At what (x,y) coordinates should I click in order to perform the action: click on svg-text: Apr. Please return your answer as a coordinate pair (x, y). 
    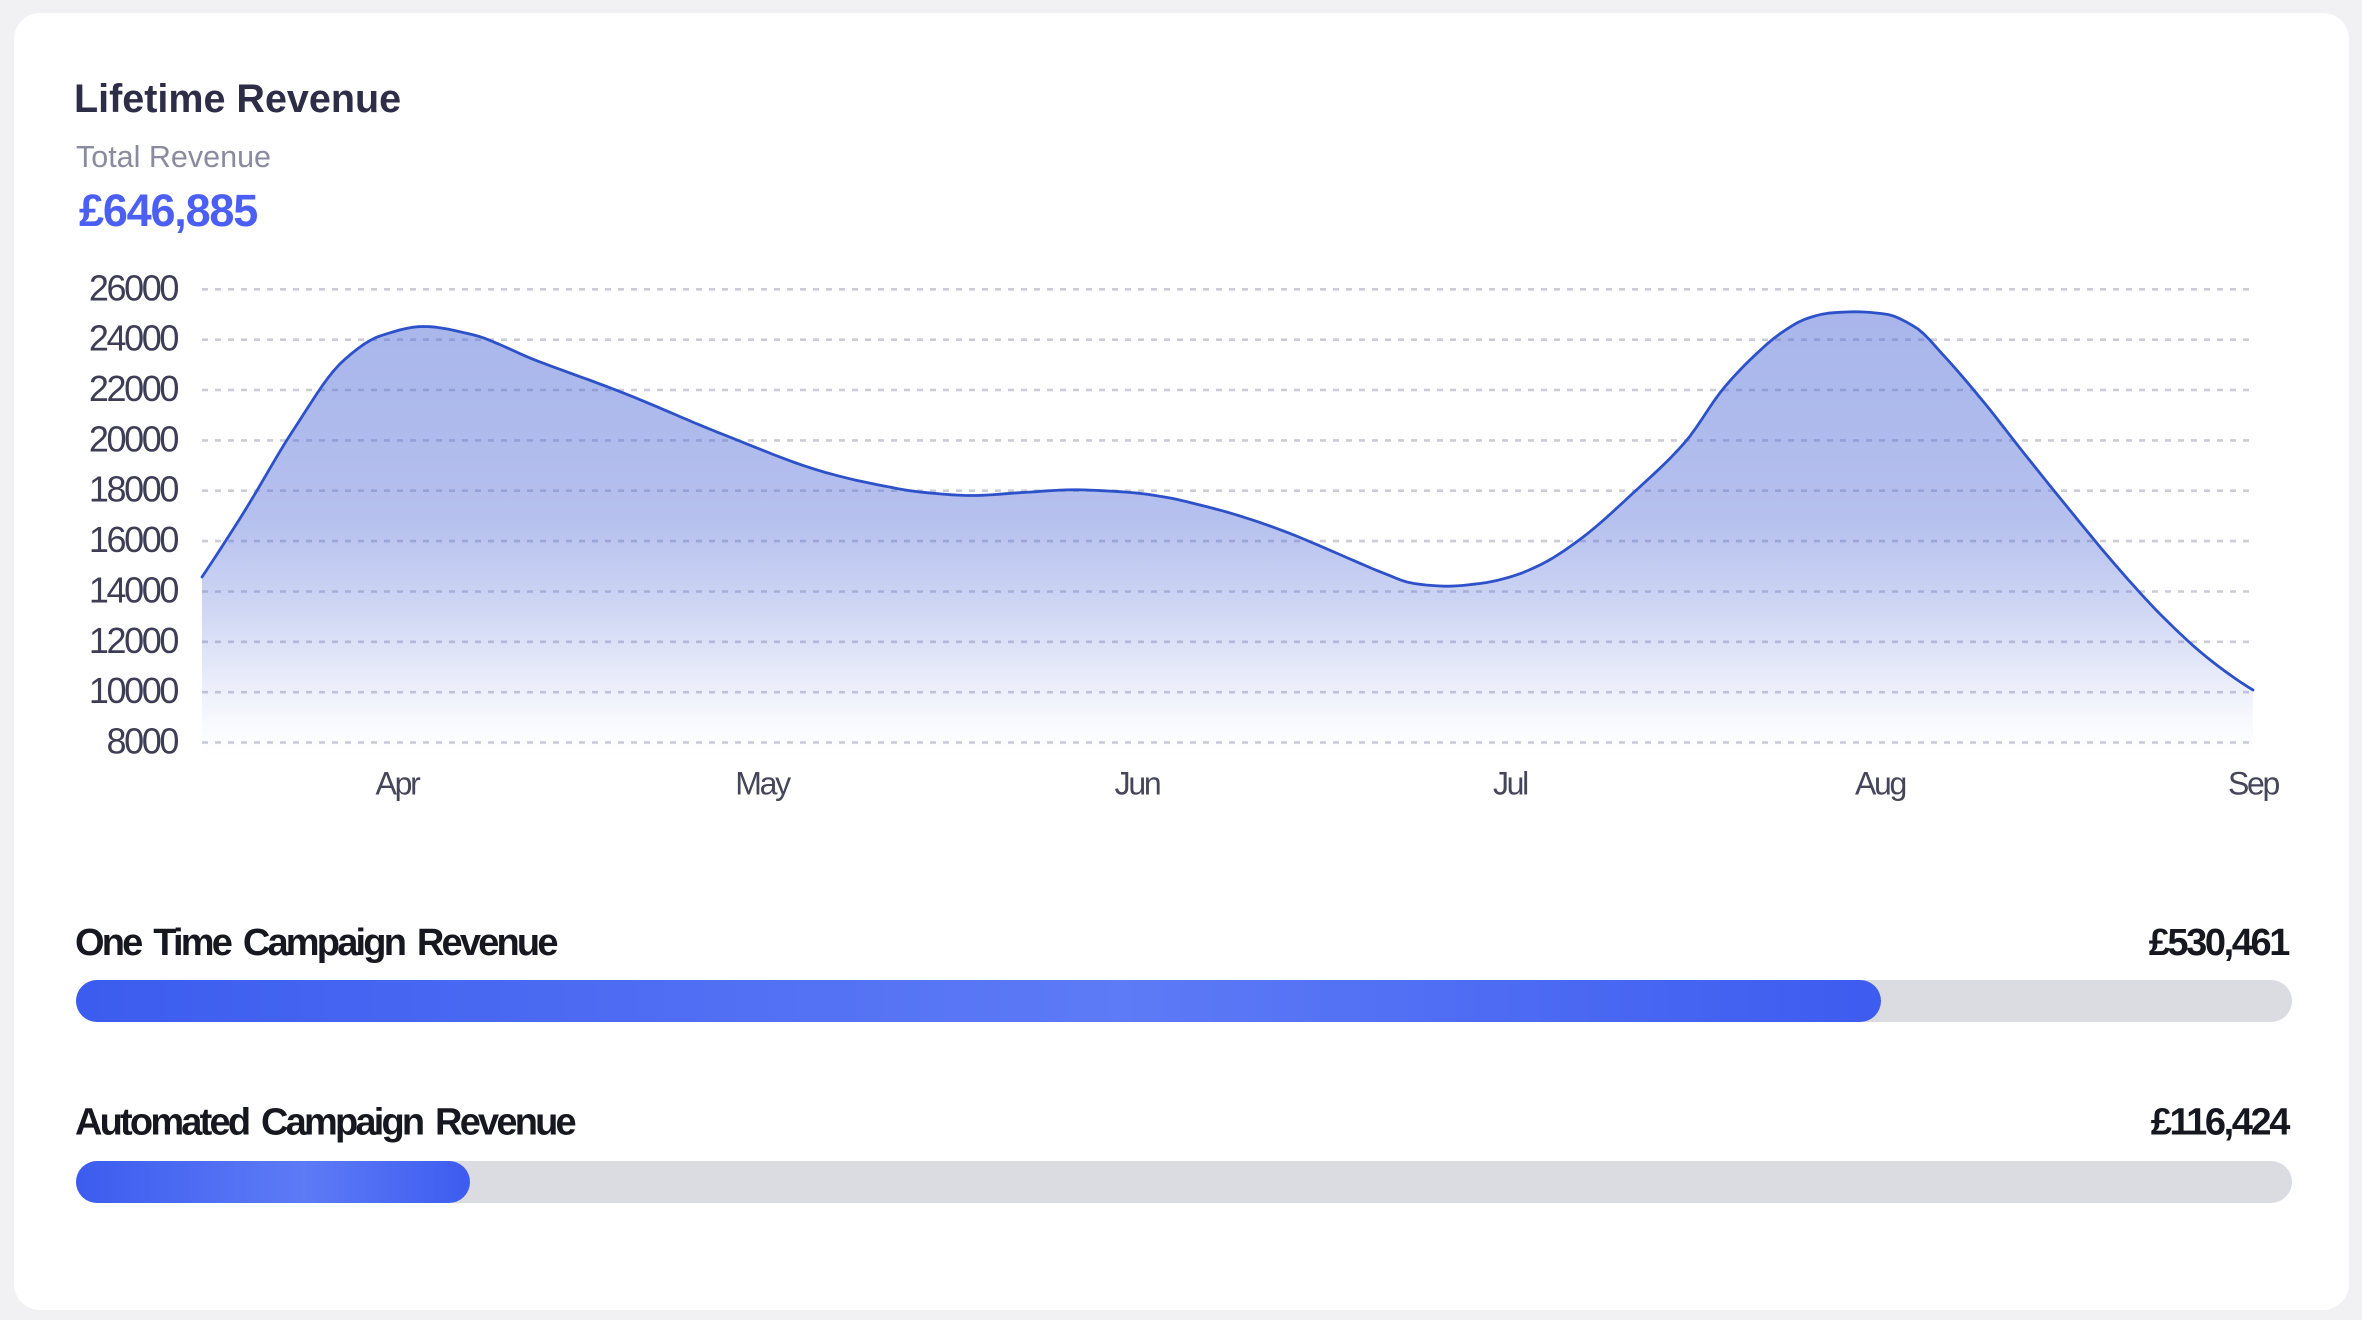
    Looking at the image, I should click on (399, 784).